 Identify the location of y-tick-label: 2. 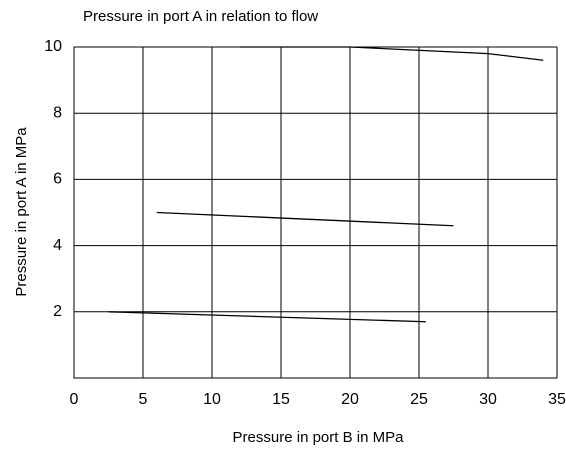
(57, 311).